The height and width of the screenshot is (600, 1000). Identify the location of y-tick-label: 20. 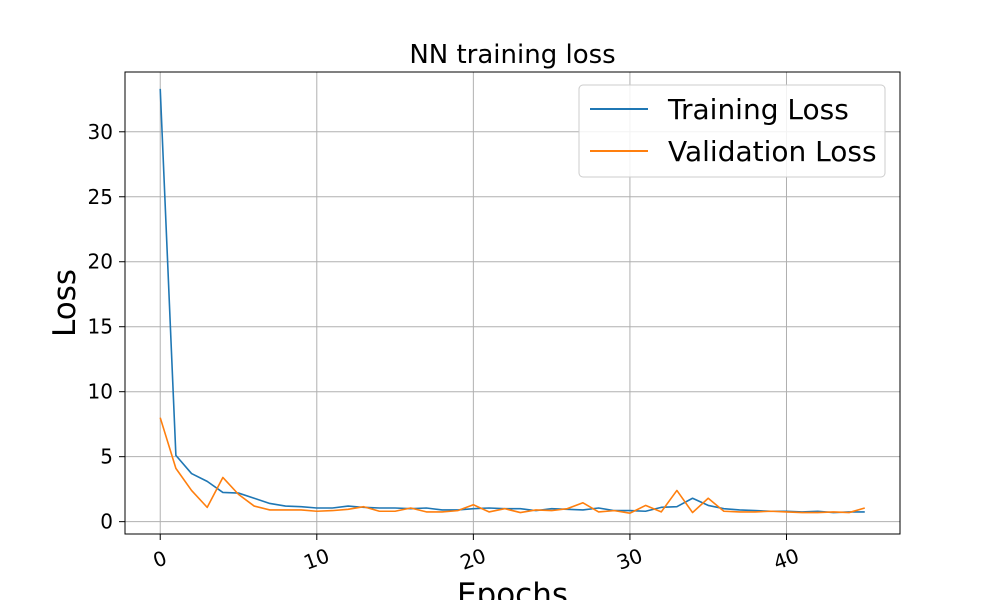
(100, 262).